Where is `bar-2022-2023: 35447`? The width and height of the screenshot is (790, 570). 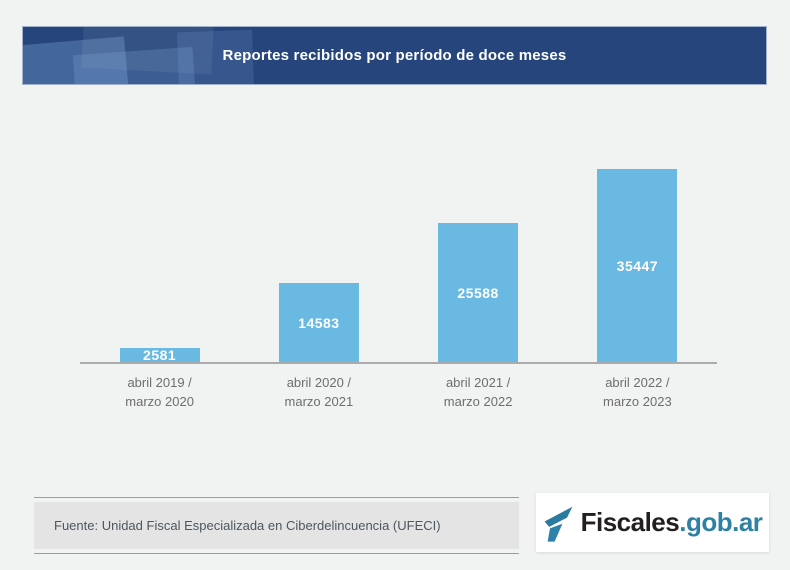 bar-2022-2023: 35447 is located at coordinates (637, 265).